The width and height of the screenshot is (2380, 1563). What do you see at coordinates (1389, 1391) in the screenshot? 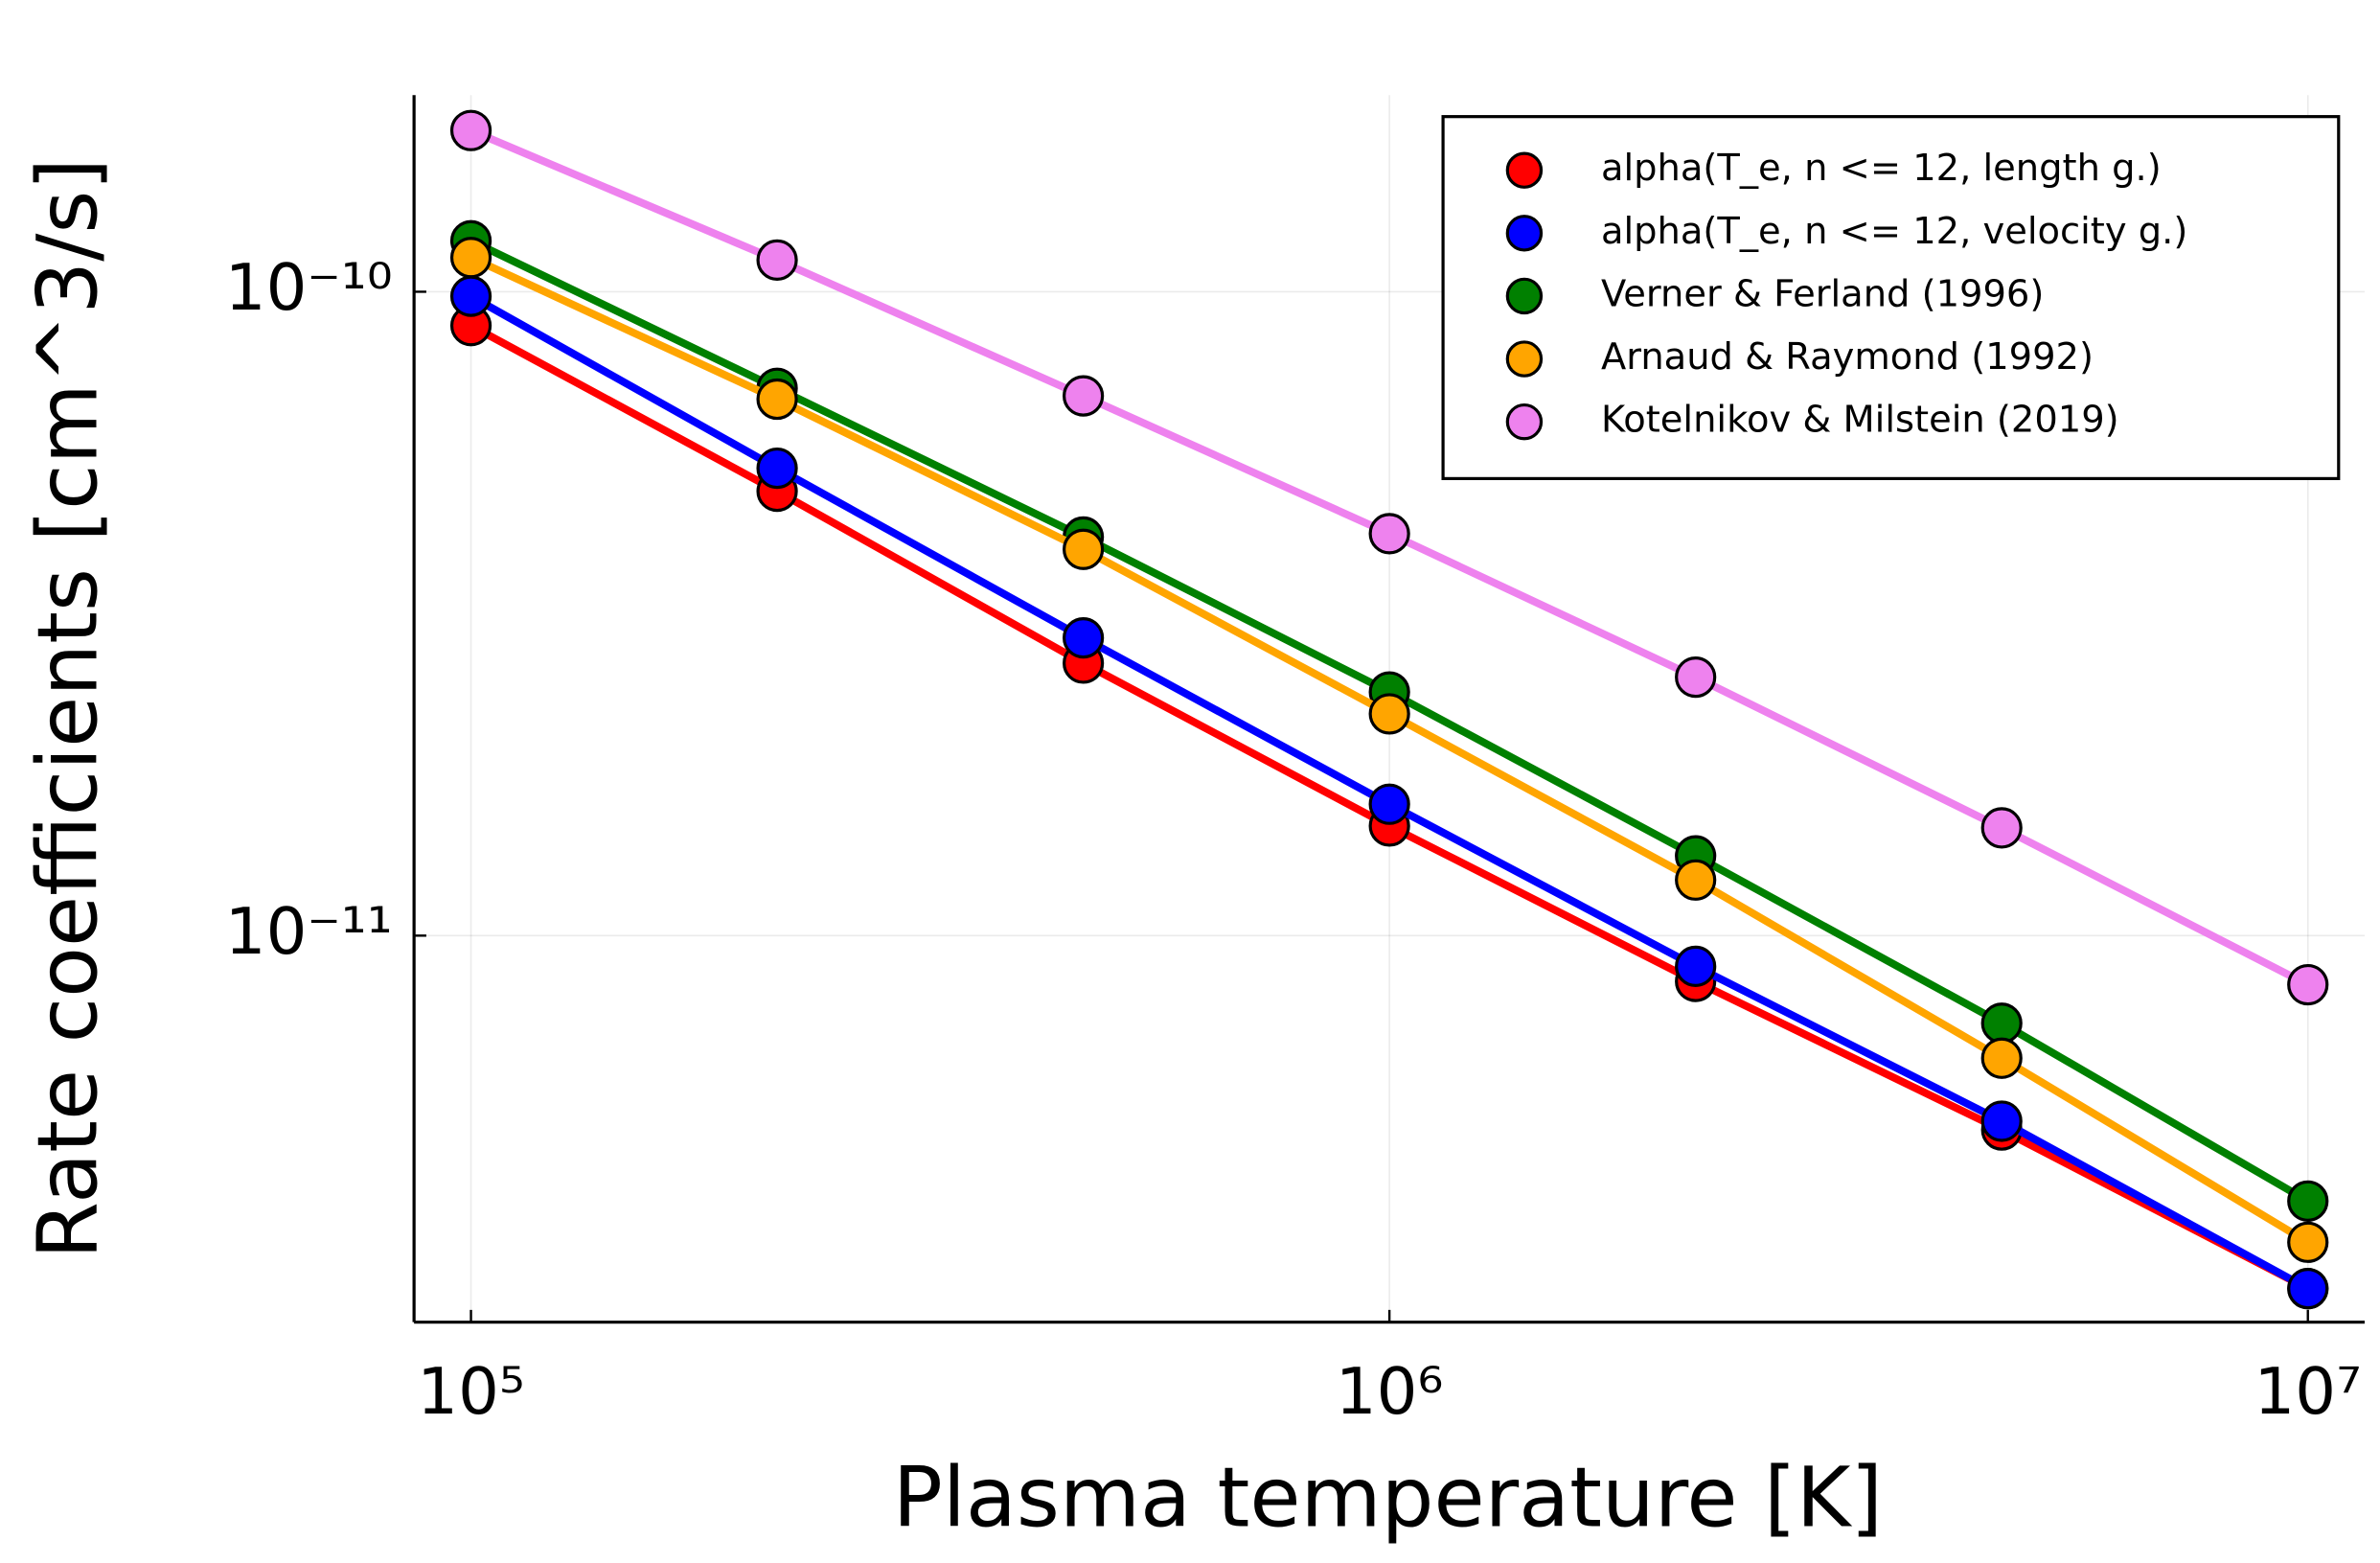
I see `x-tick-label: 10⁶` at bounding box center [1389, 1391].